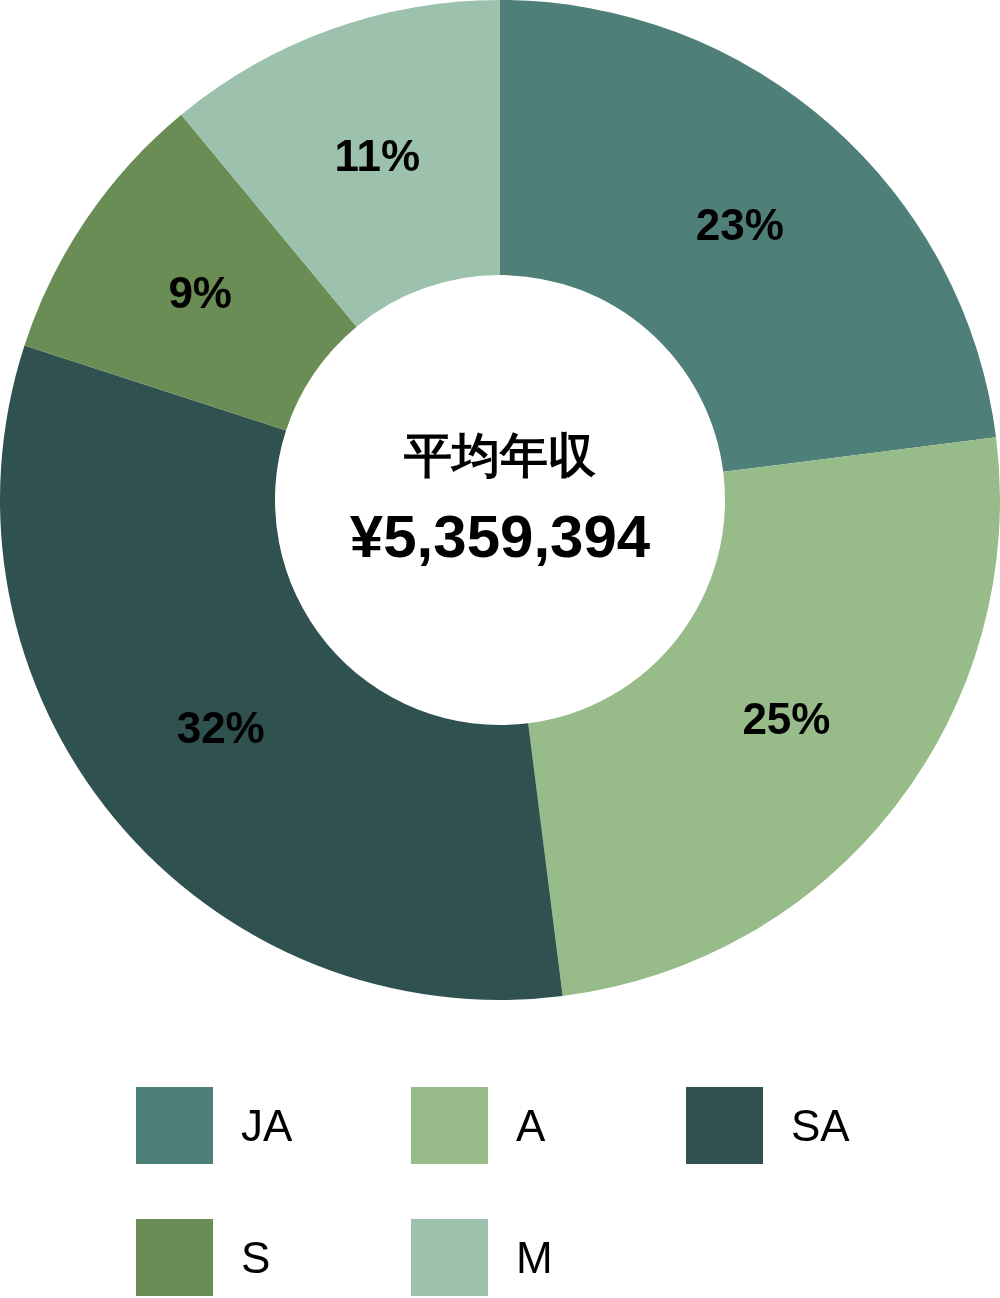 The image size is (1000, 1298). Describe the element at coordinates (531, 1125) in the screenshot. I see `legend-label: A` at that location.